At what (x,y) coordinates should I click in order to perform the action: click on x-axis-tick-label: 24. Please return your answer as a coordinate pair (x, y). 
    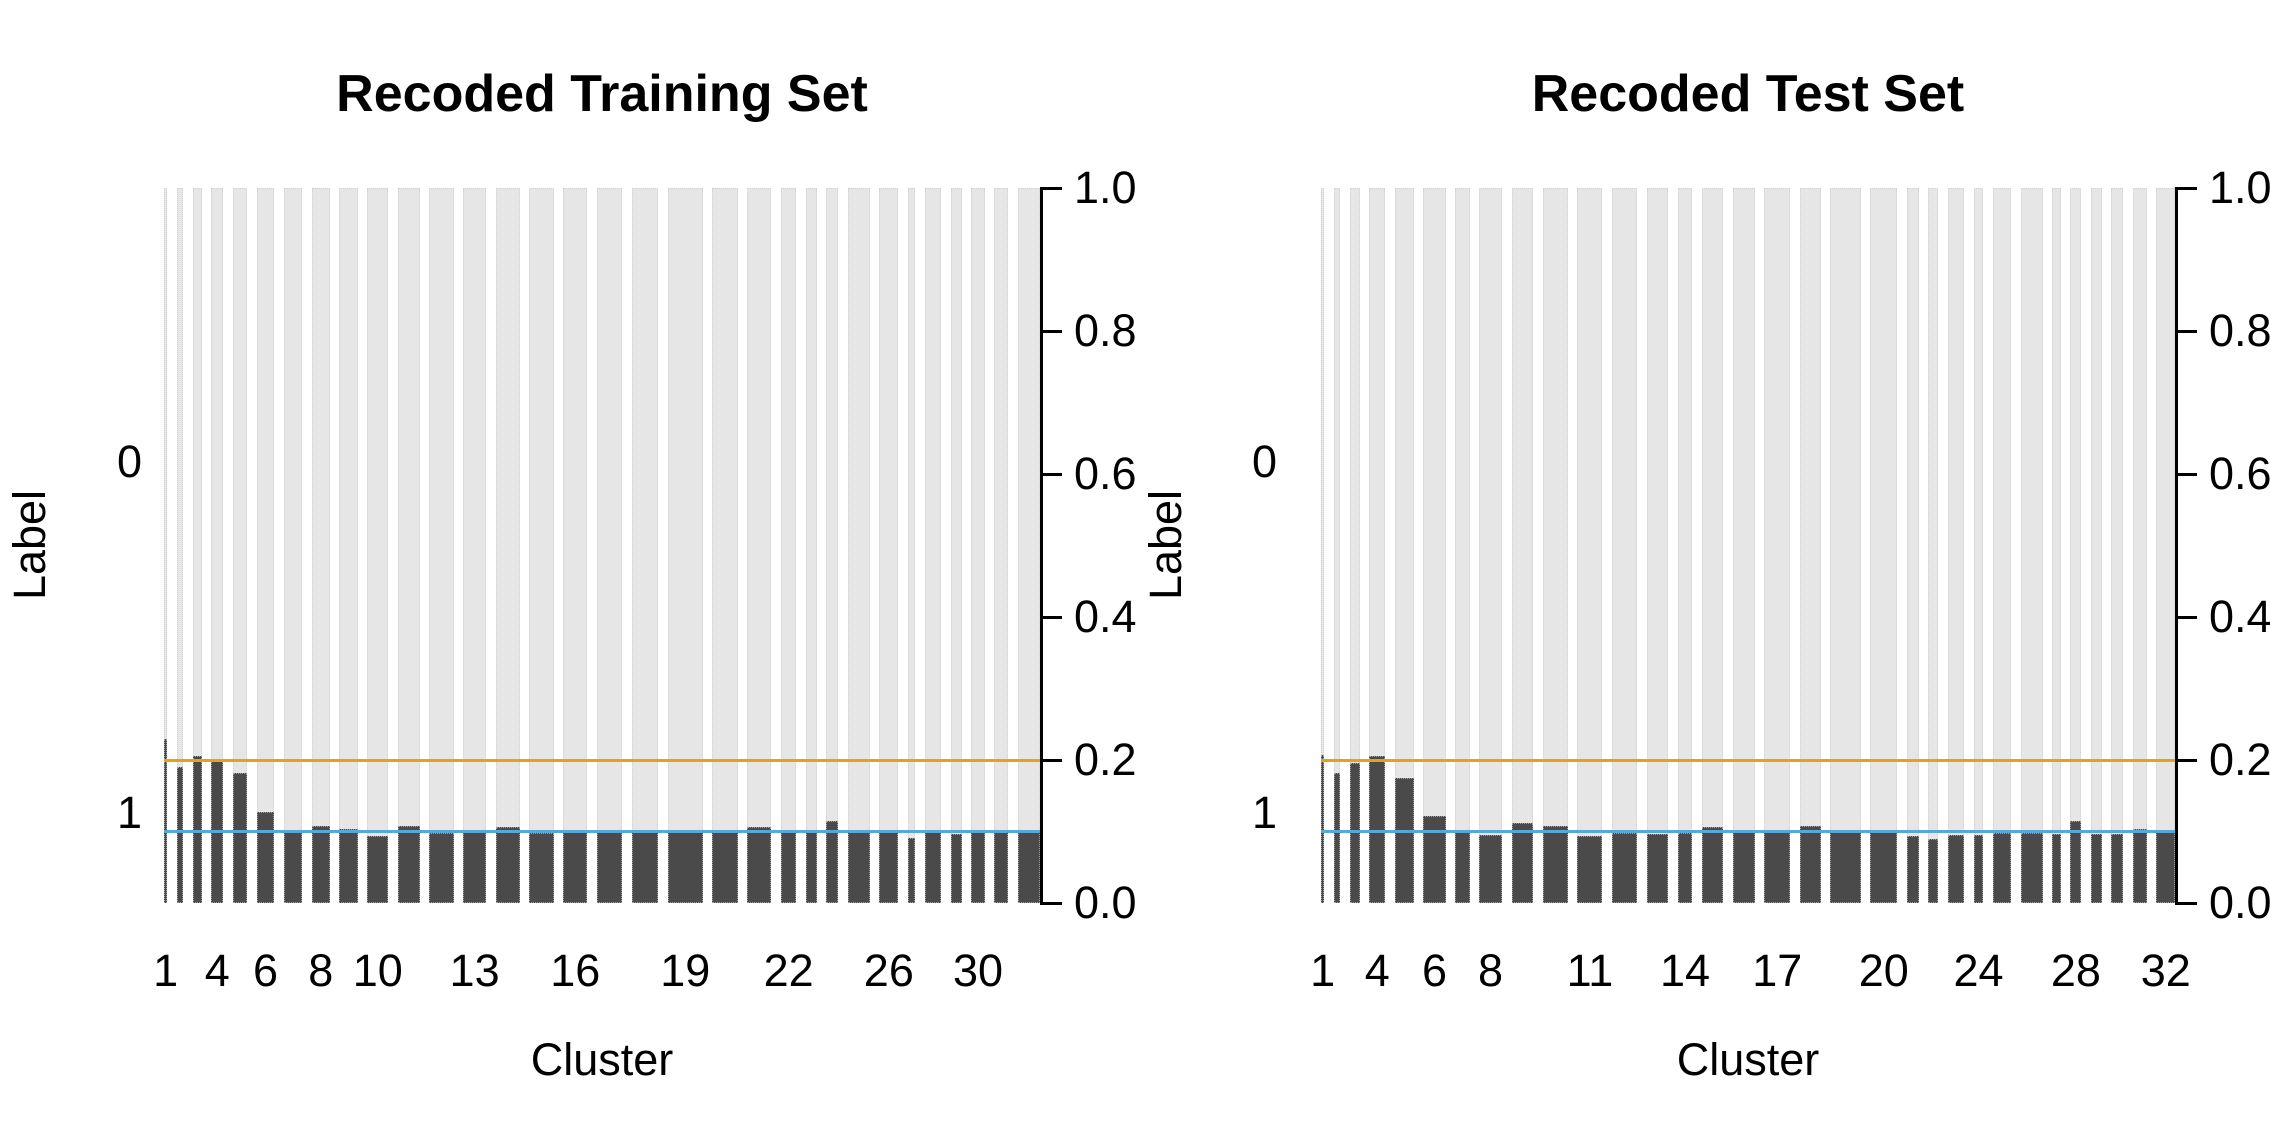
    Looking at the image, I should click on (1978, 970).